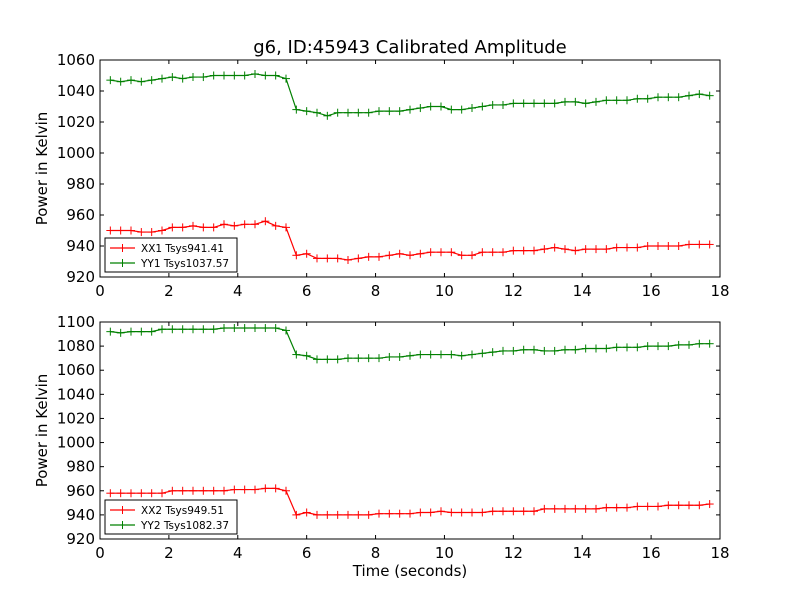 The height and width of the screenshot is (600, 800). Describe the element at coordinates (307, 291) in the screenshot. I see `x-tick-label: 6` at that location.